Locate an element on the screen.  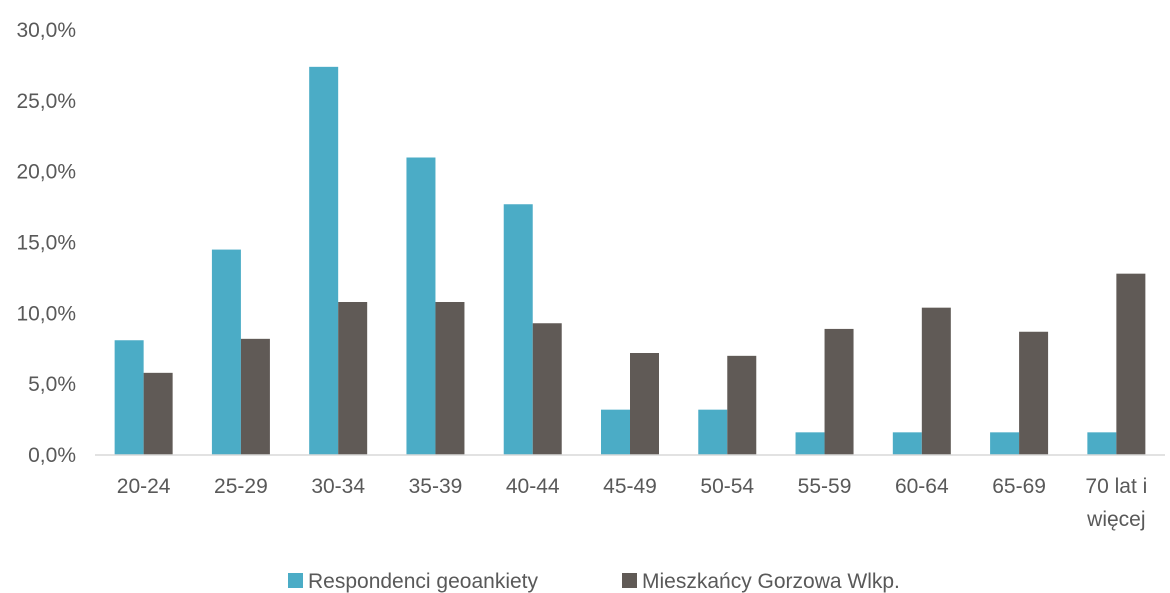
y-tick-label: 10,0% is located at coordinates (46, 313).